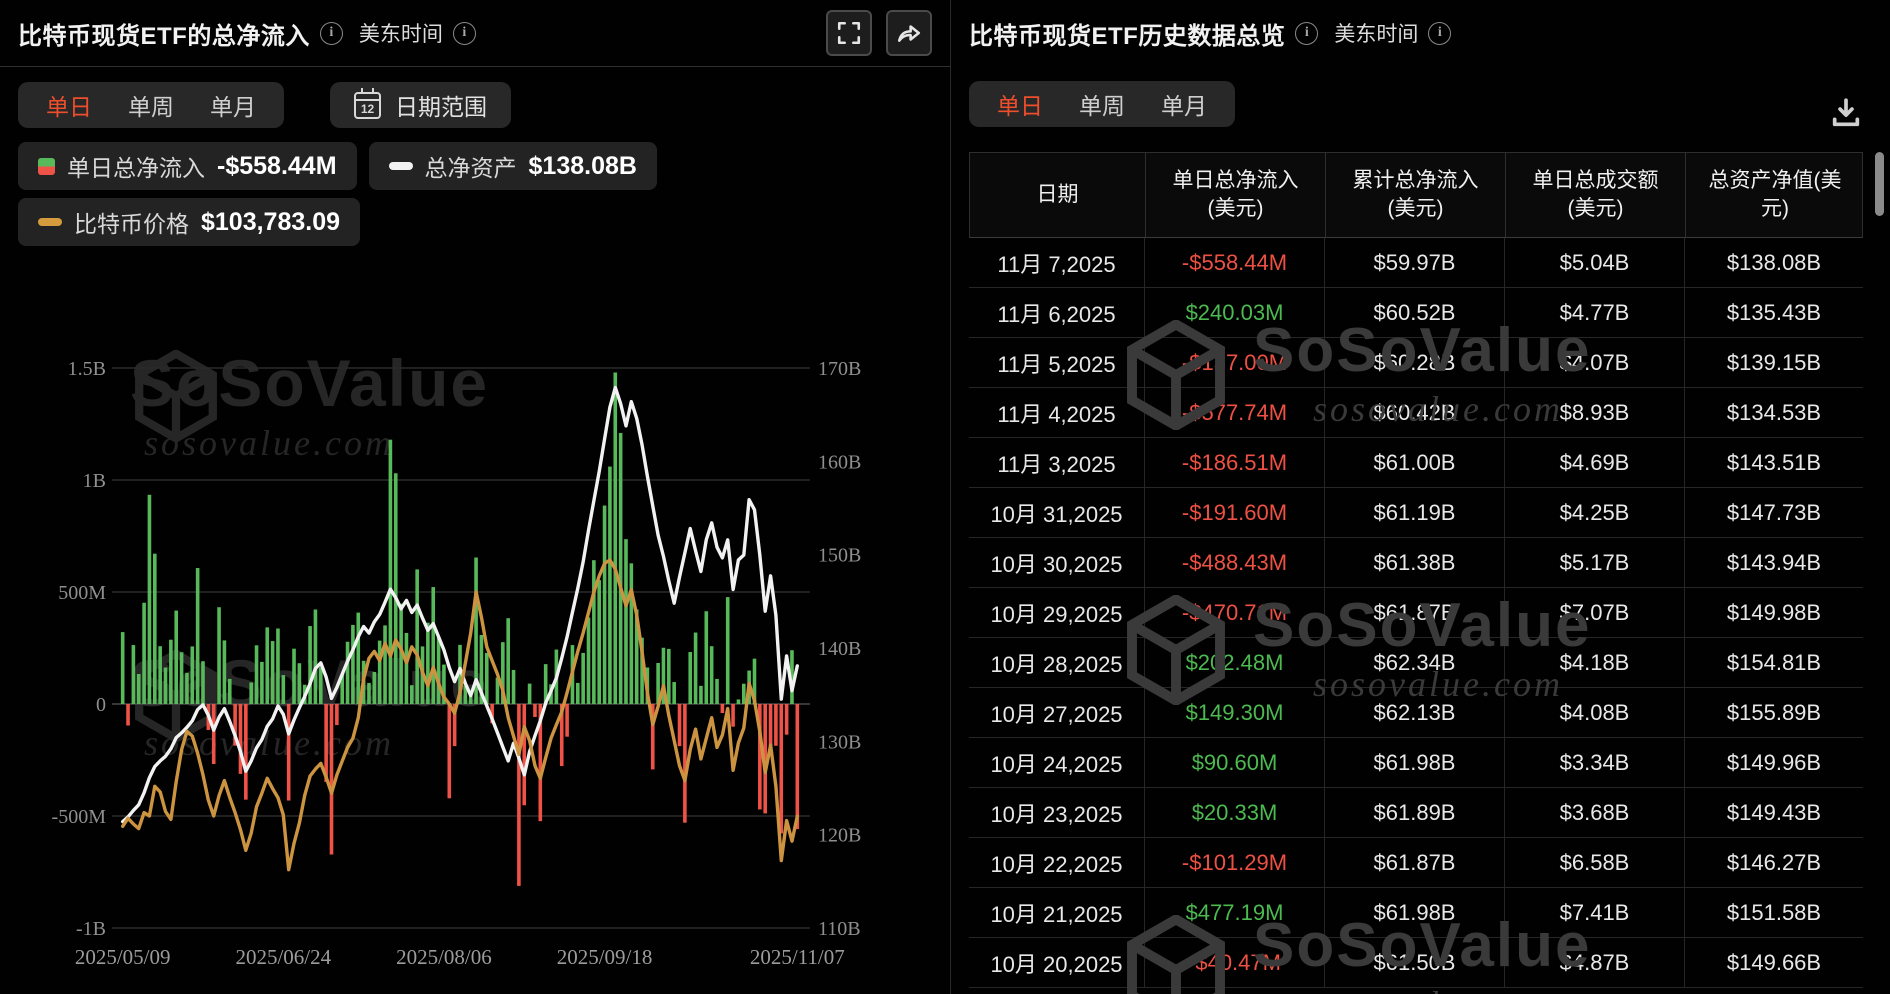  What do you see at coordinates (367, 103) in the screenshot?
I see `calendar-icon: 12` at bounding box center [367, 103].